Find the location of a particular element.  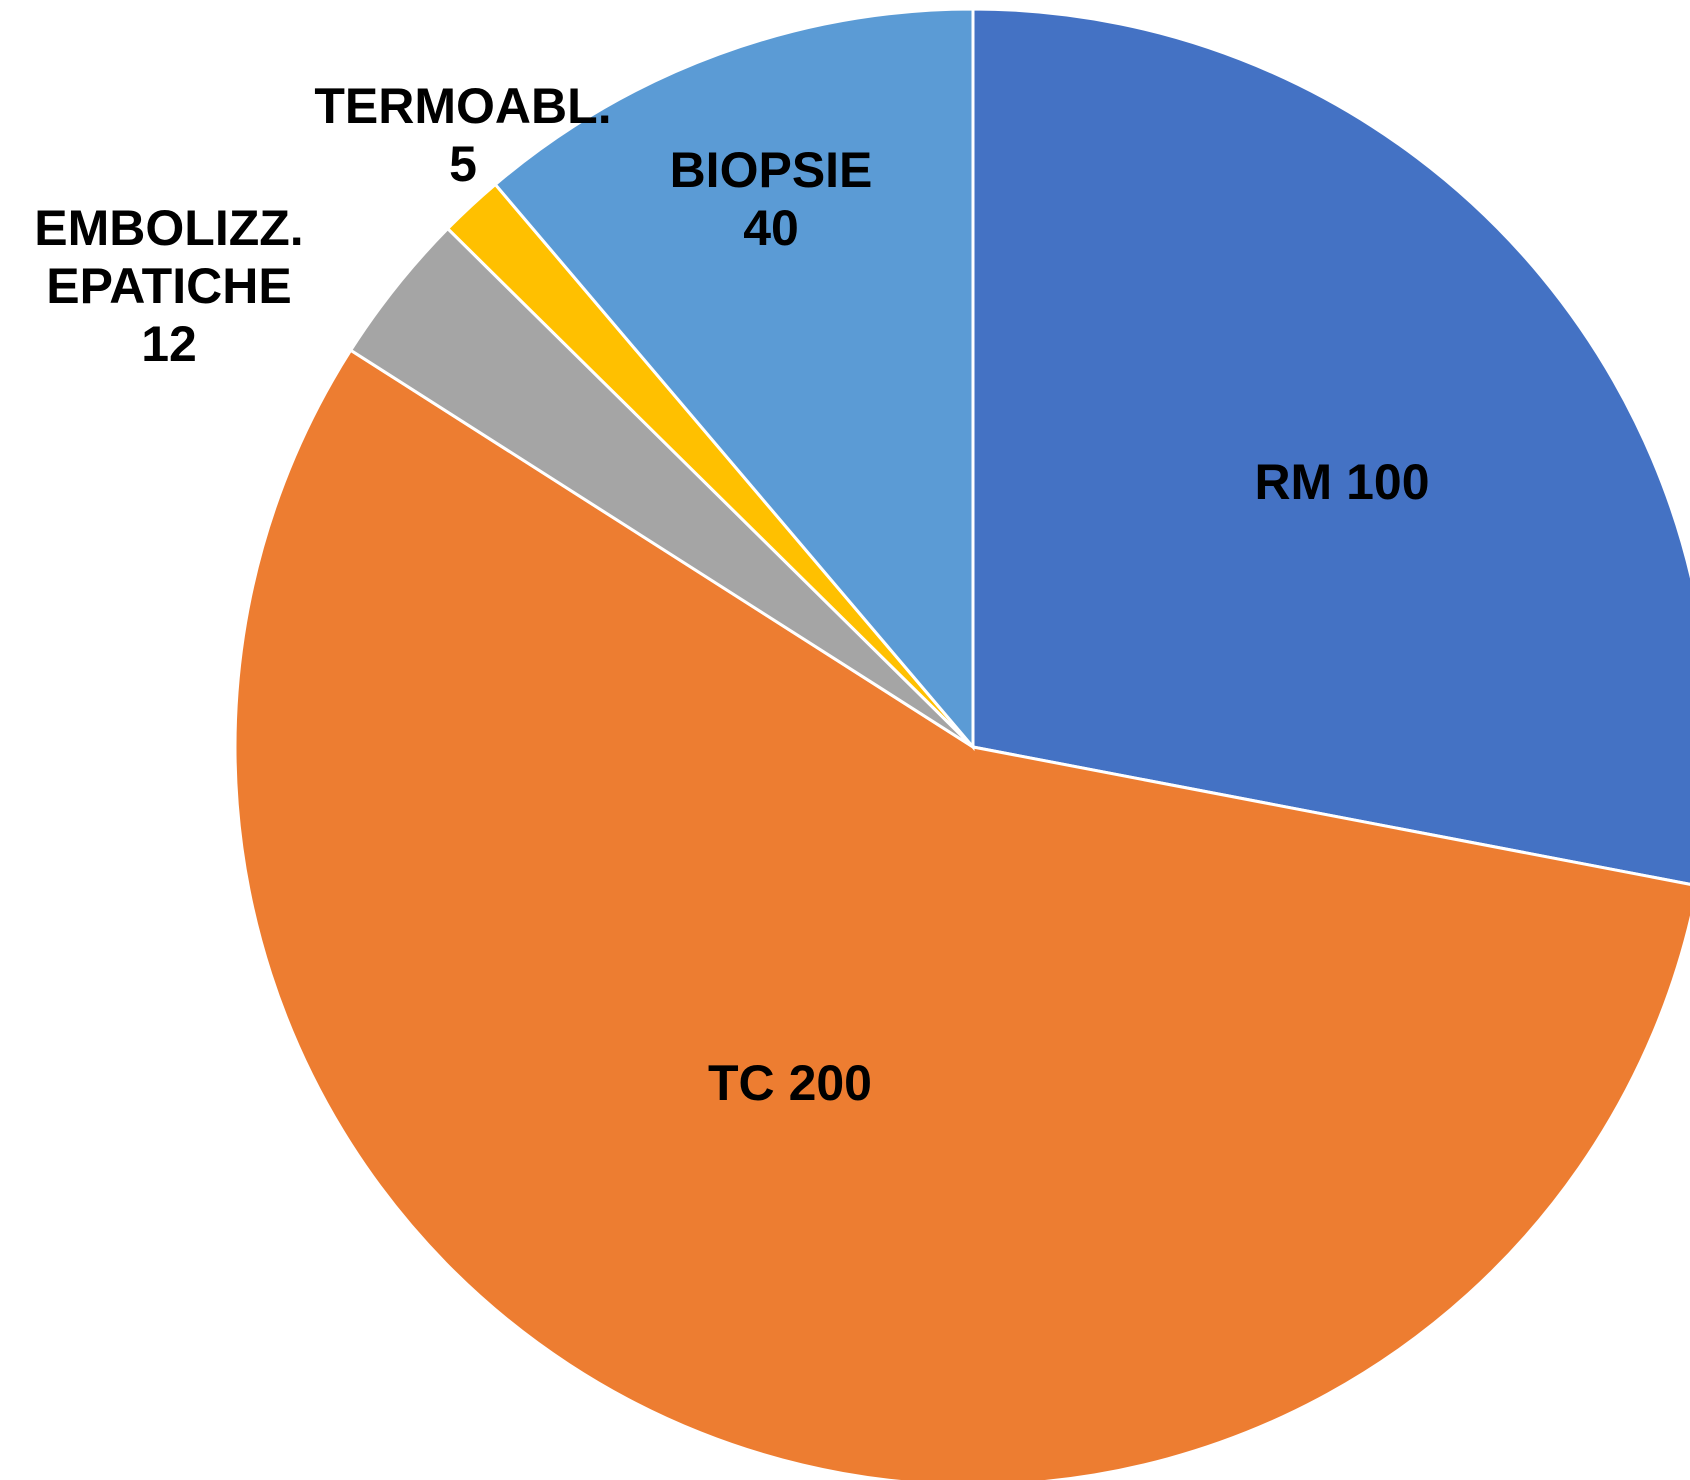

slice-value: 200 is located at coordinates (830, 1083).